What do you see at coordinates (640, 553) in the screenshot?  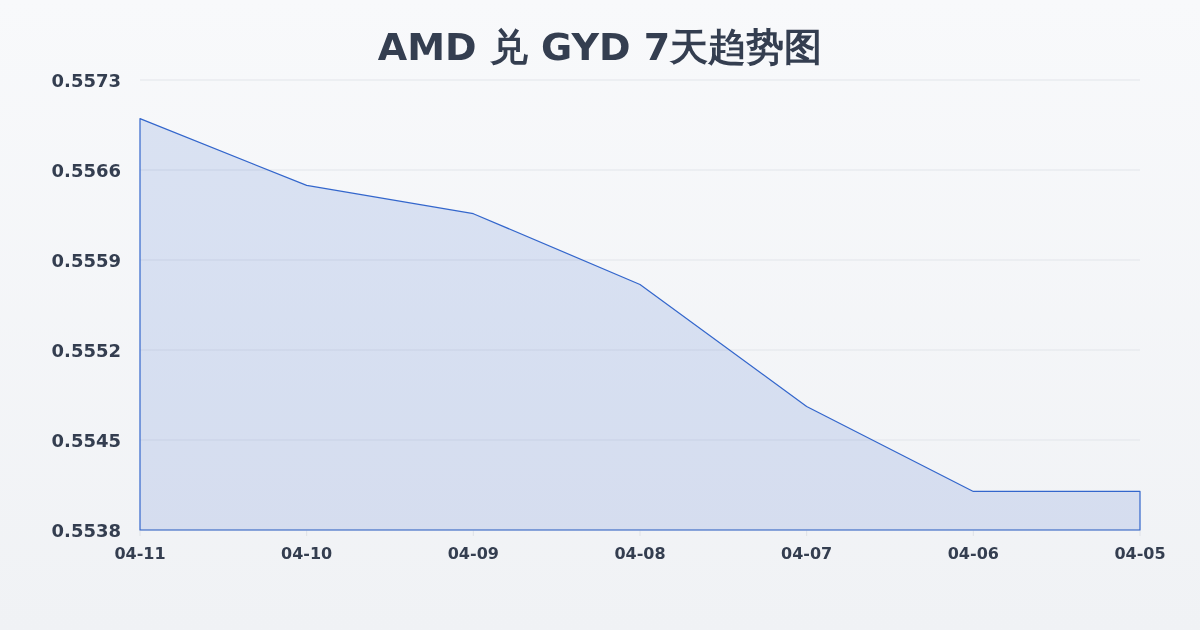 I see `x-tick-label: 04-08` at bounding box center [640, 553].